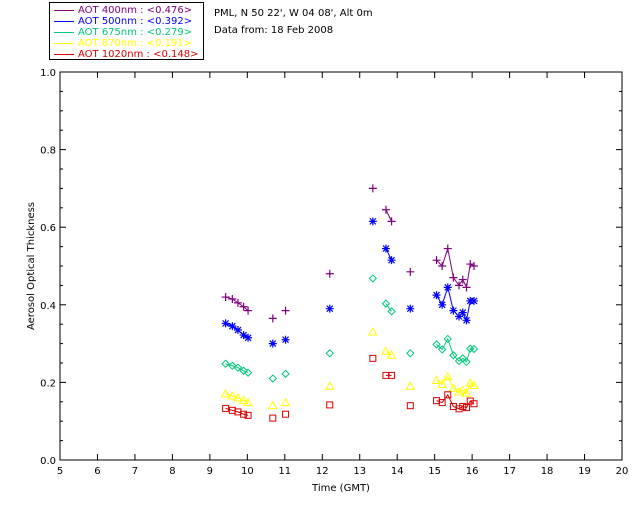 The height and width of the screenshot is (512, 640). What do you see at coordinates (135, 21) in the screenshot?
I see `legend-label: AOT 500nm : <0.392>` at bounding box center [135, 21].